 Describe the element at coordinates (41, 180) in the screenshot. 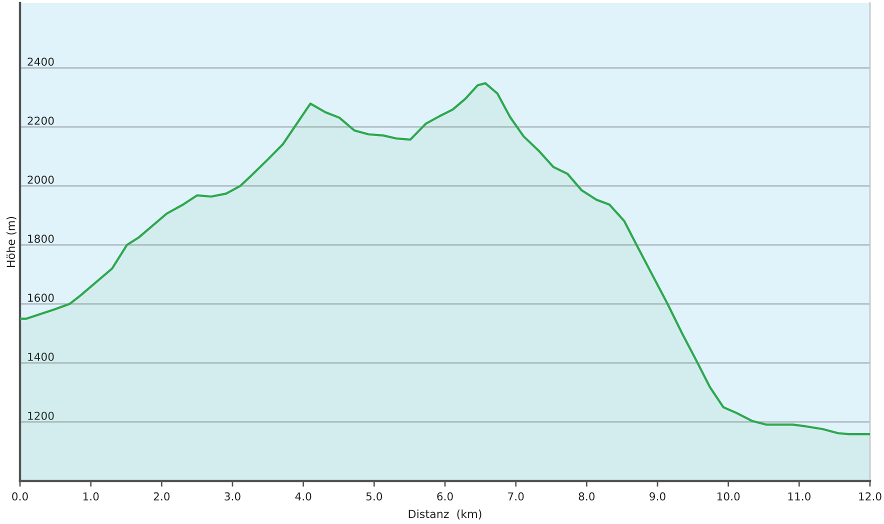

I see `y-tick-label: 2000` at that location.